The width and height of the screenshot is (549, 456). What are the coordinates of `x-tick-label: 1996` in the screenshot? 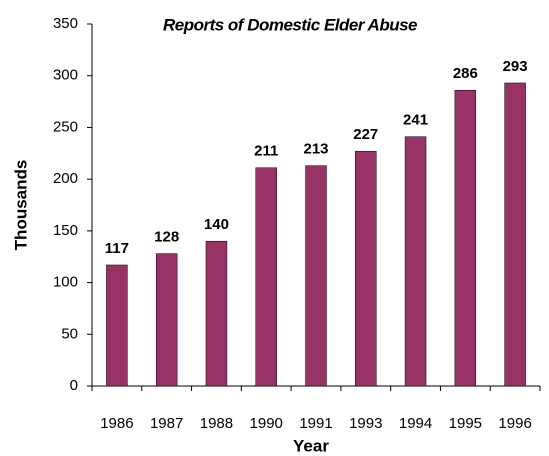 It's located at (514, 423).